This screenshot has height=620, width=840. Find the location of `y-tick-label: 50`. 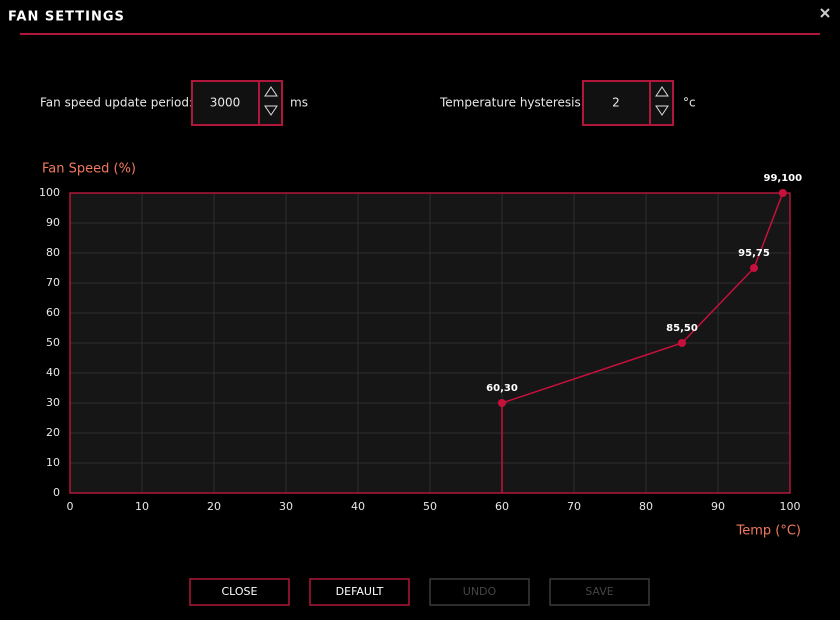

y-tick-label: 50 is located at coordinates (53, 342).